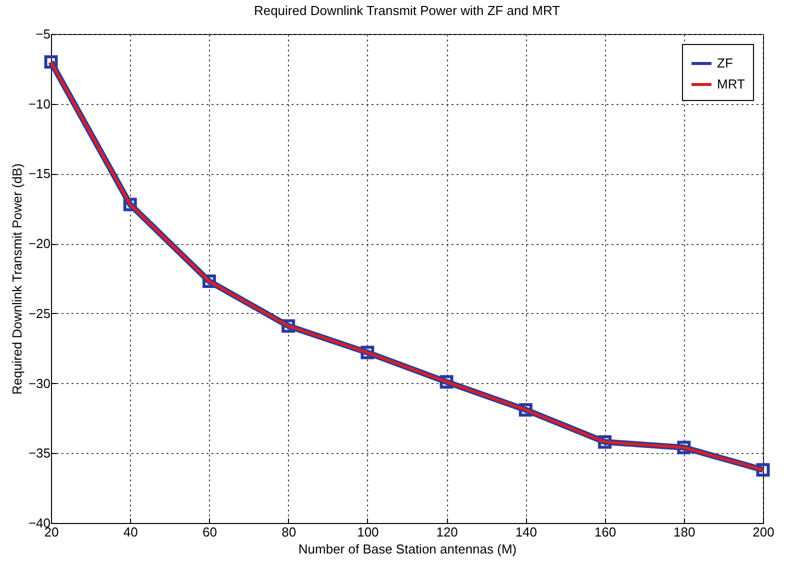 This screenshot has width=799, height=584. I want to click on legend-label: MRT, so click(731, 84).